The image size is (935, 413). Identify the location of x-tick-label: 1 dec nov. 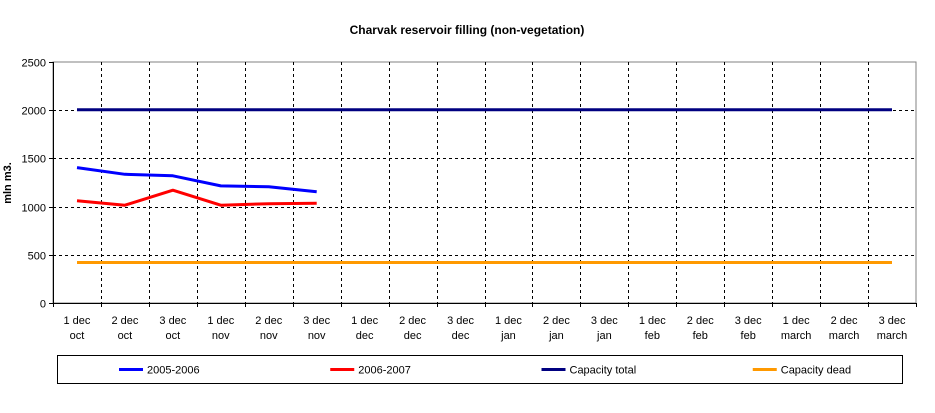
(220, 328).